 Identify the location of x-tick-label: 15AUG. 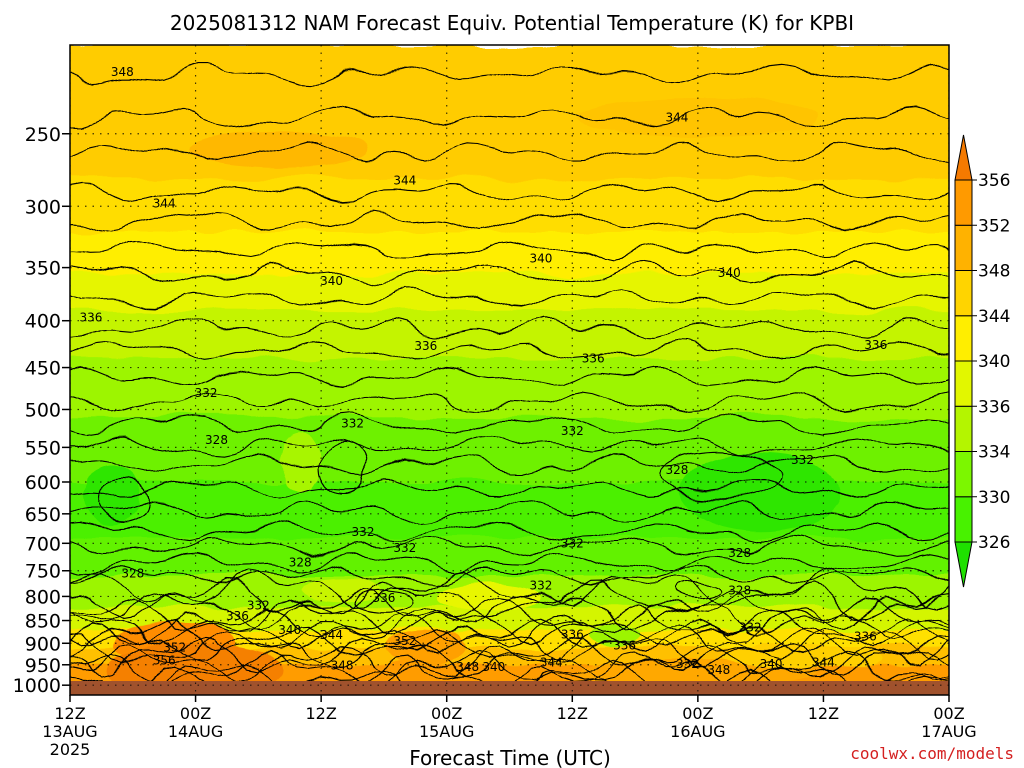
(446, 731).